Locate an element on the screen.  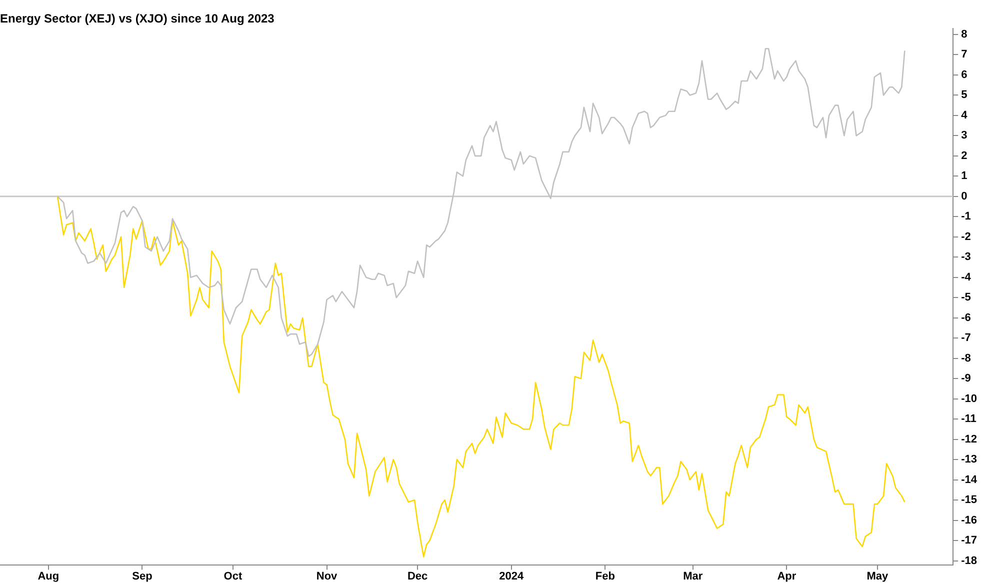
y-tick-label: -11 is located at coordinates (968, 419).